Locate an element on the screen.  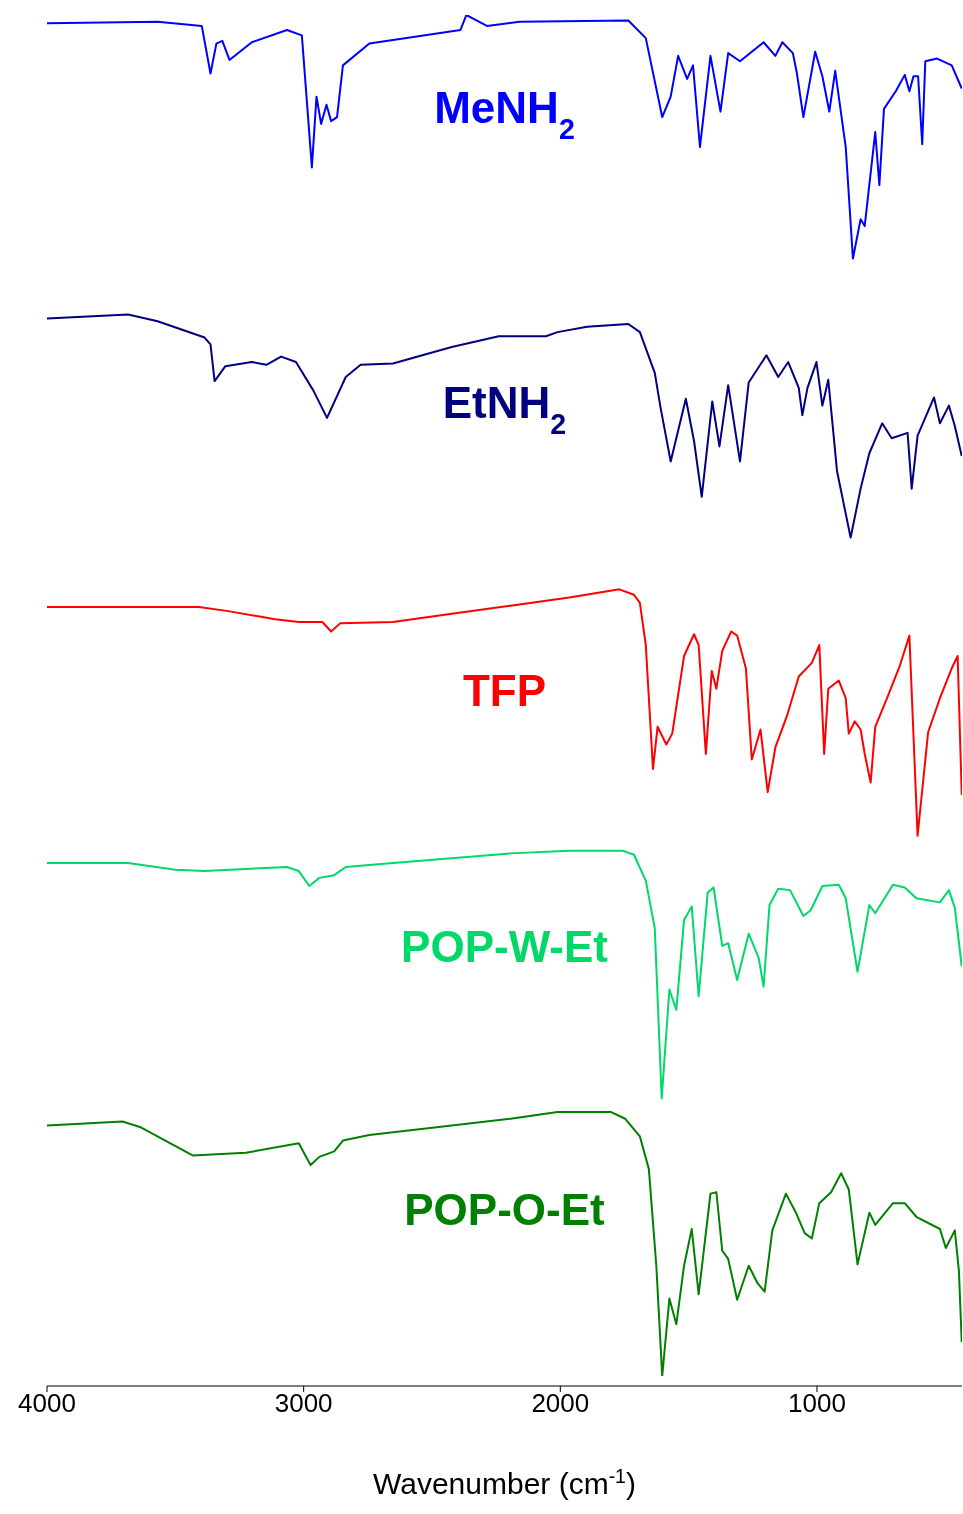
x-tick-label: 1000 is located at coordinates (817, 1403).